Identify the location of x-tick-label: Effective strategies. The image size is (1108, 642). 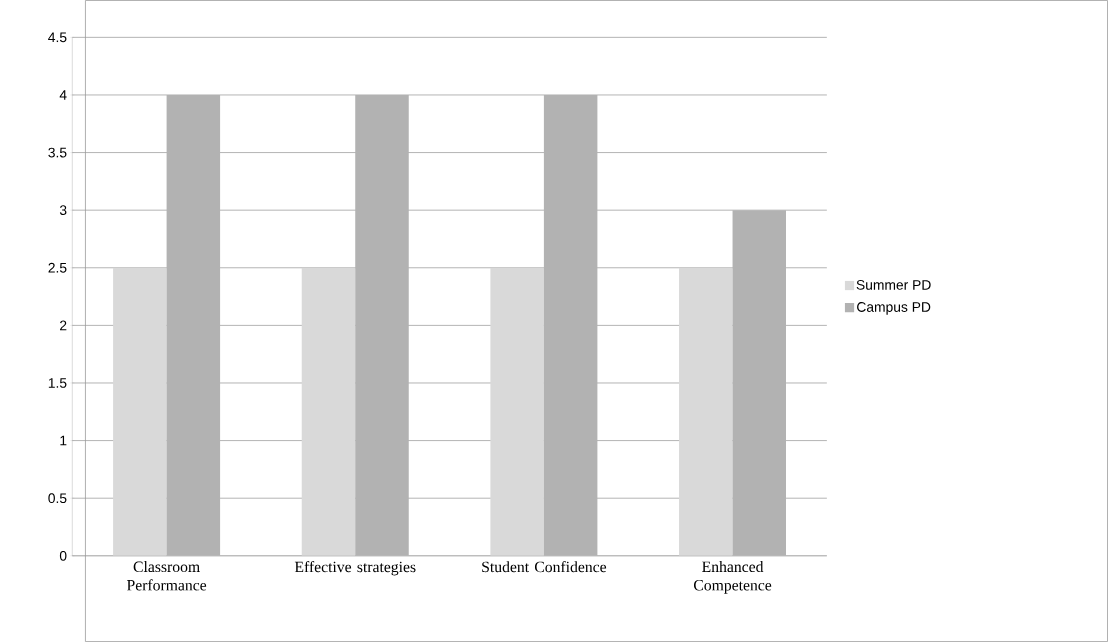
(355, 568).